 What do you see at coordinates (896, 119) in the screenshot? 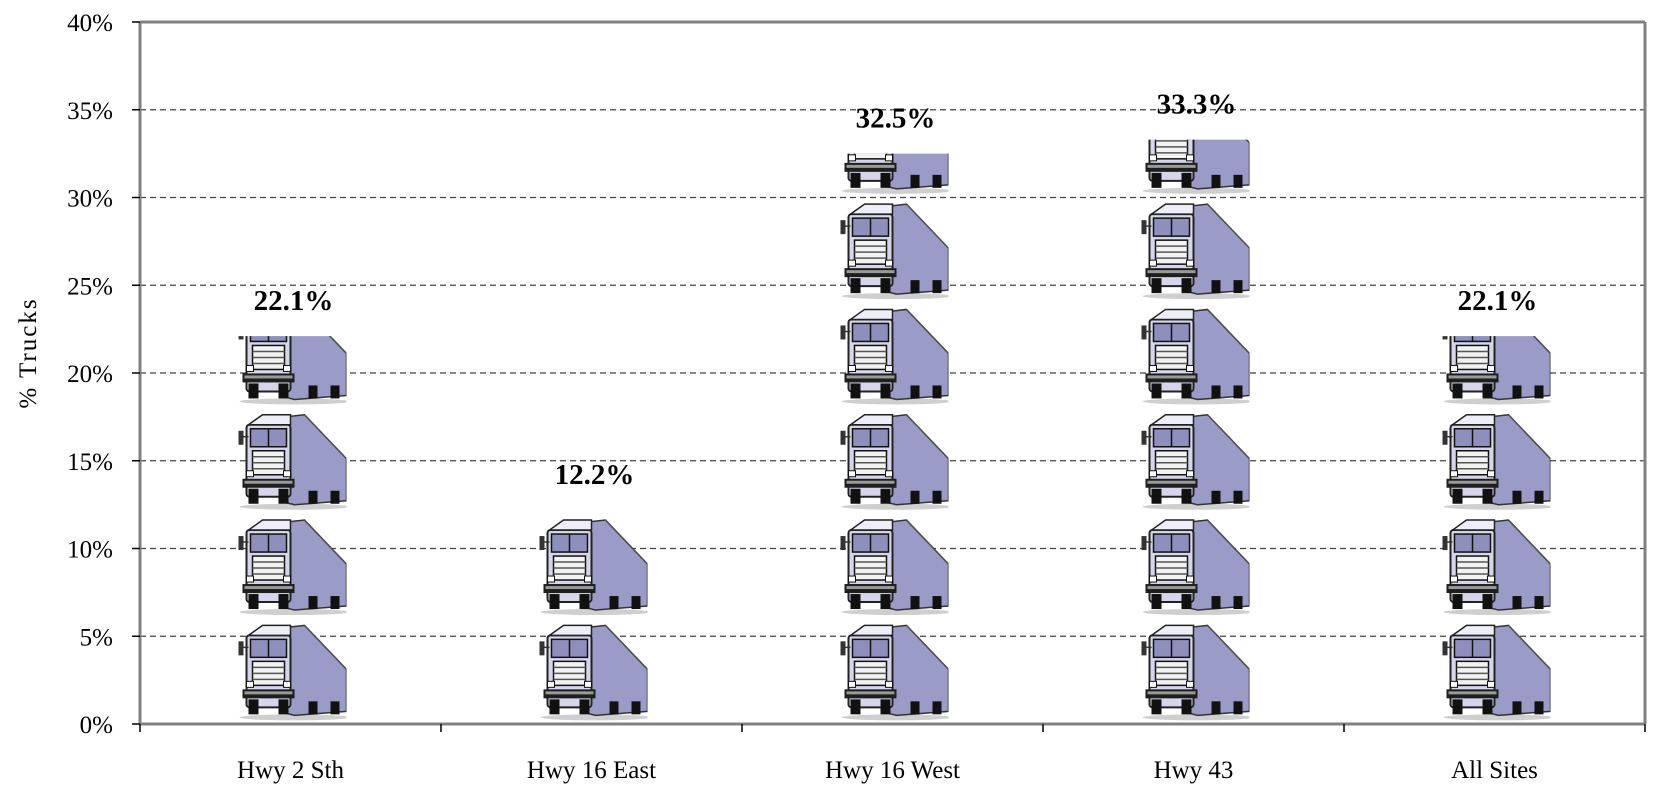
I see `data-label: 32.5%` at bounding box center [896, 119].